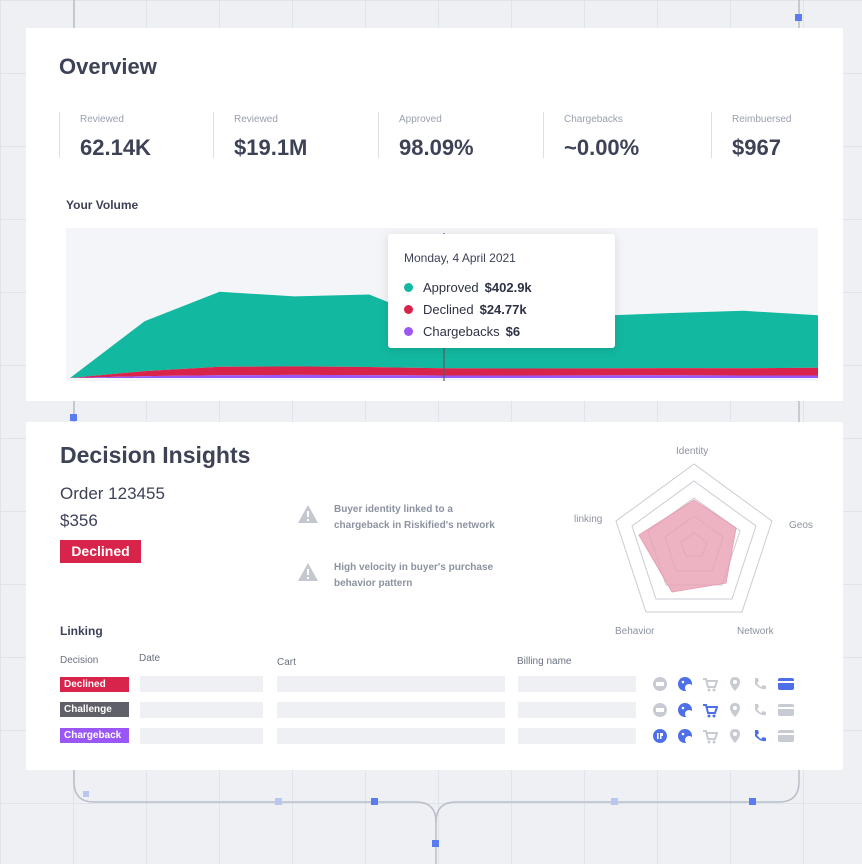 The image size is (862, 864). I want to click on tooltip-row-declined: Declined $24.77k, so click(465, 309).